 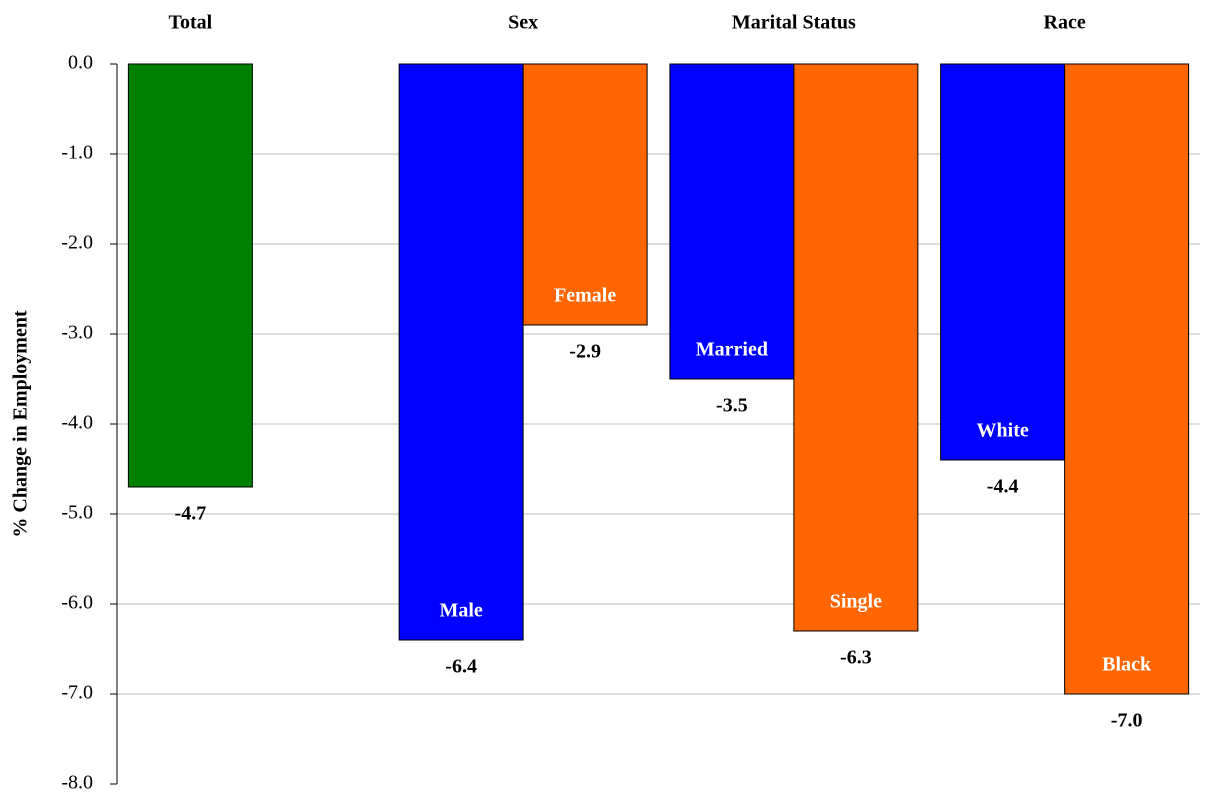 I want to click on y-tick-label: -4.0, so click(x=77, y=423).